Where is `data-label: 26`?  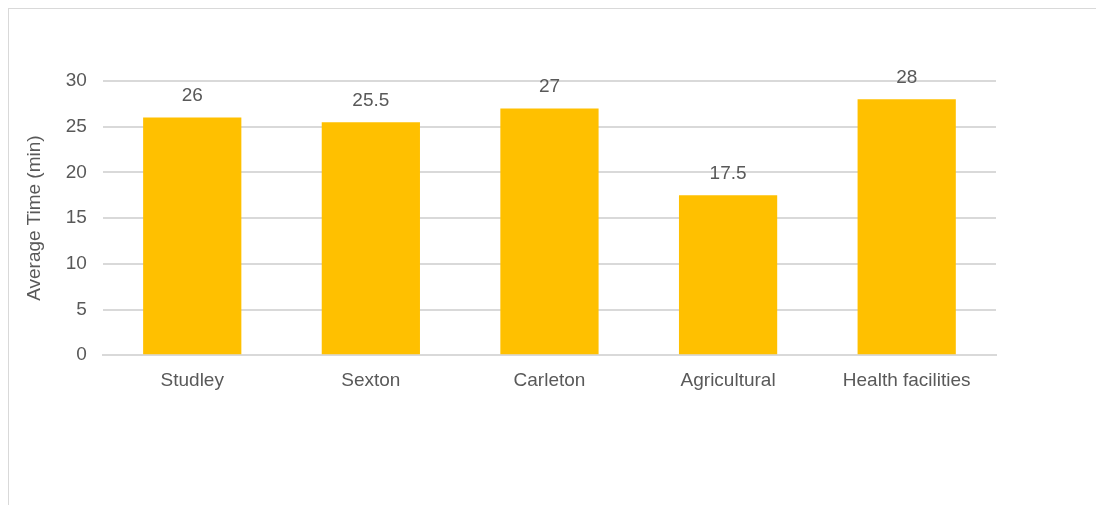 data-label: 26 is located at coordinates (192, 95).